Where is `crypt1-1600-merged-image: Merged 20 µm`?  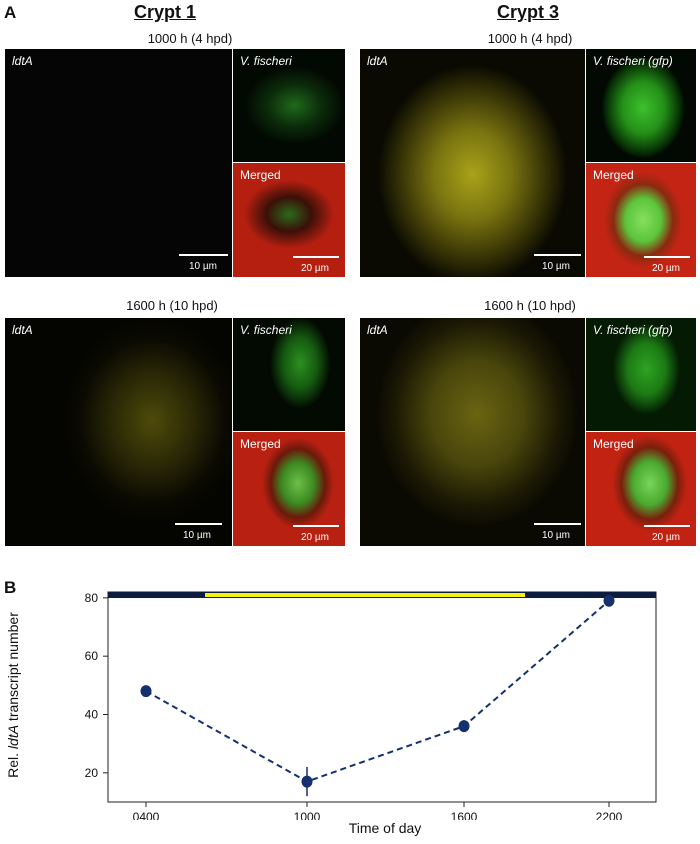
crypt1-1600-merged-image: Merged 20 µm is located at coordinates (289, 489).